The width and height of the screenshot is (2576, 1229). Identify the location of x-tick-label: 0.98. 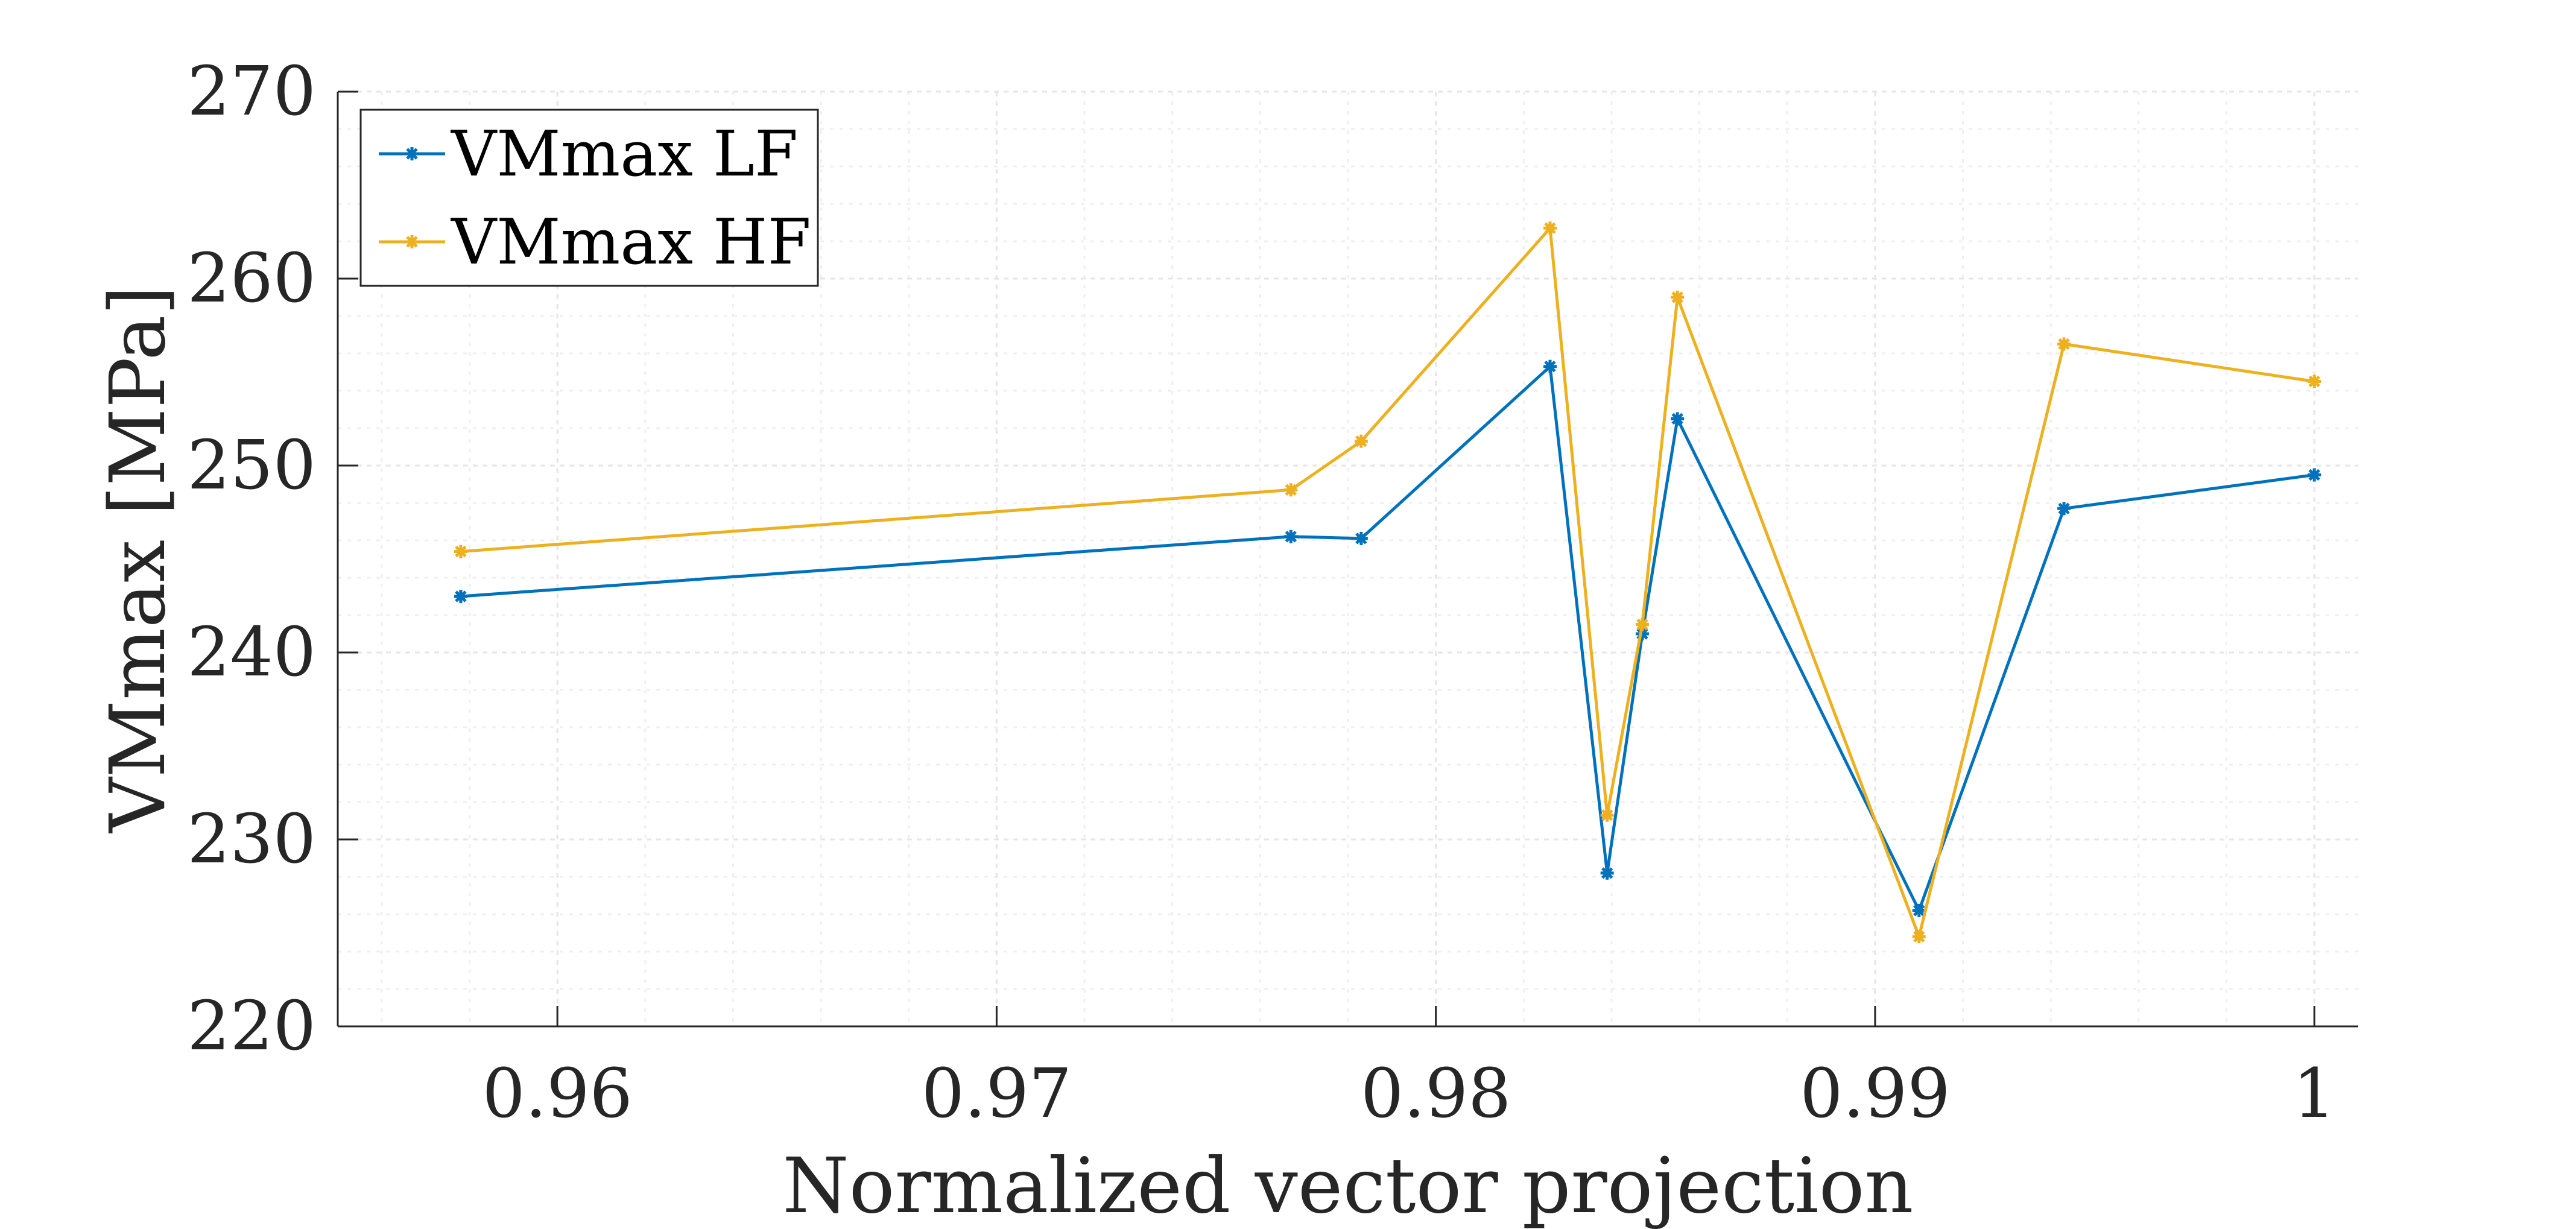
(1436, 1094).